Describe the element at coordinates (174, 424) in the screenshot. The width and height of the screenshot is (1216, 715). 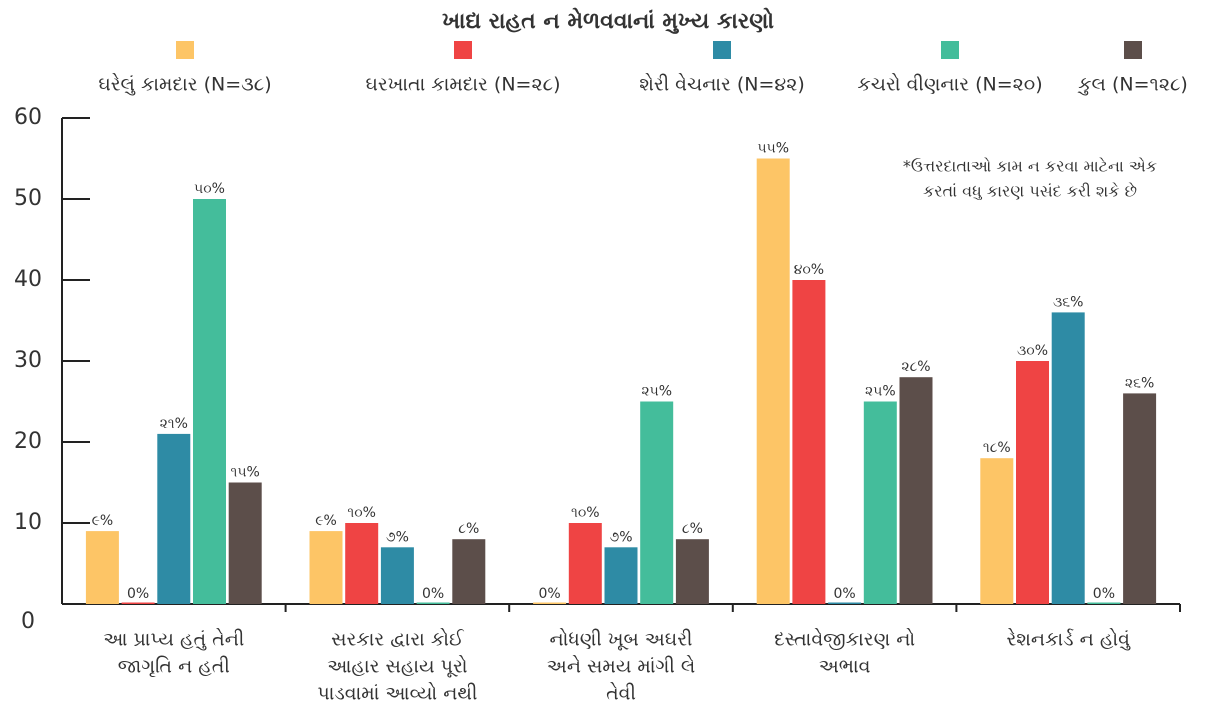
I see `data-label: ૨૧%` at that location.